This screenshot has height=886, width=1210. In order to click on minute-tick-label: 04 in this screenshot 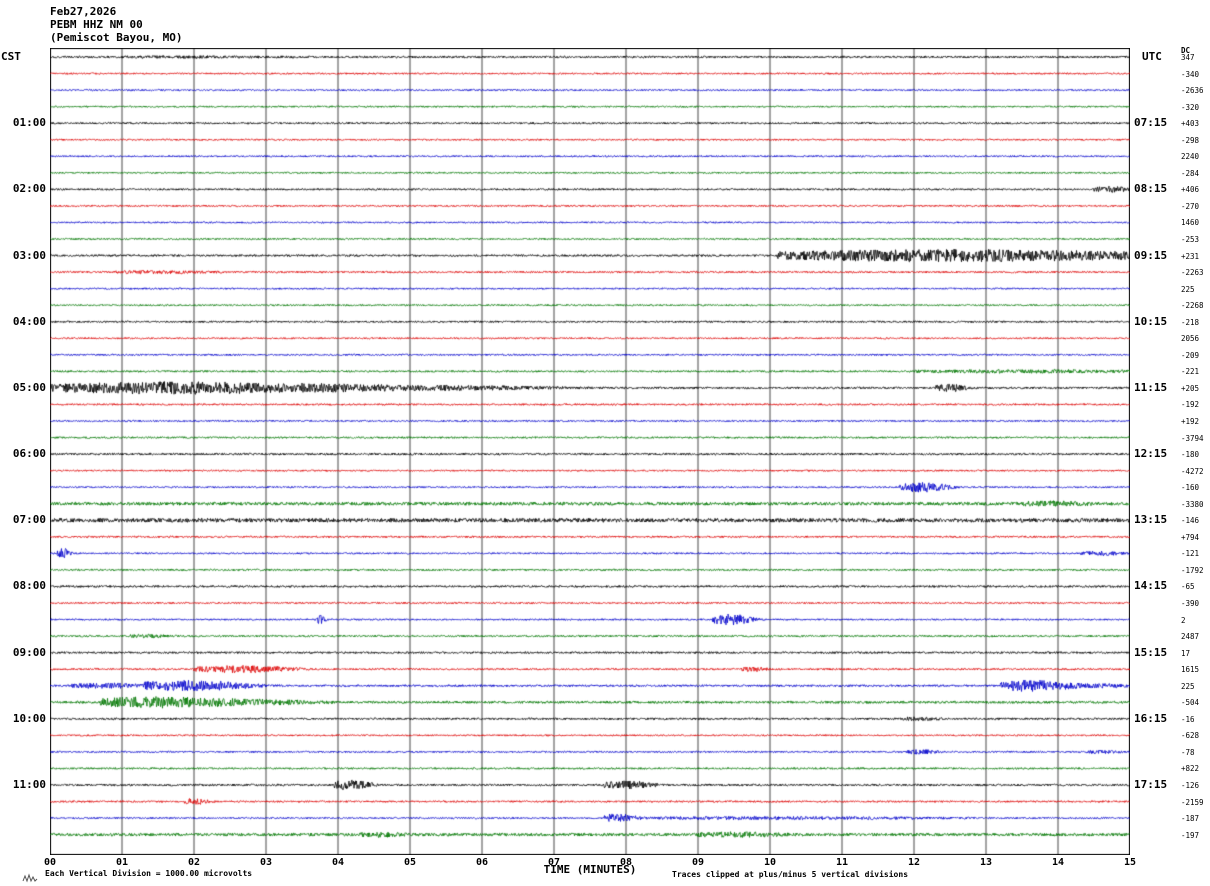, I will do `click(338, 862)`.